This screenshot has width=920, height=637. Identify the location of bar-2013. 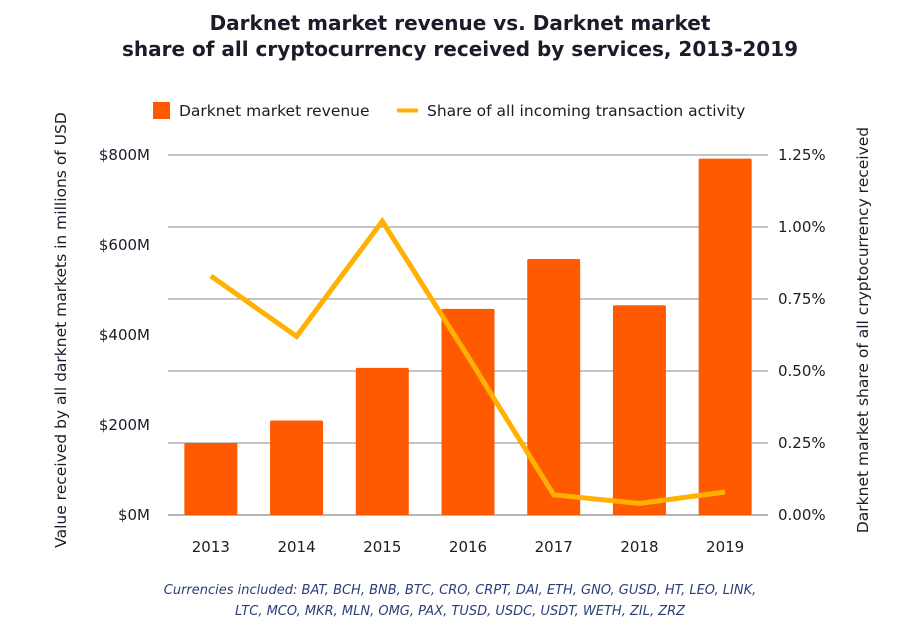
(211, 479).